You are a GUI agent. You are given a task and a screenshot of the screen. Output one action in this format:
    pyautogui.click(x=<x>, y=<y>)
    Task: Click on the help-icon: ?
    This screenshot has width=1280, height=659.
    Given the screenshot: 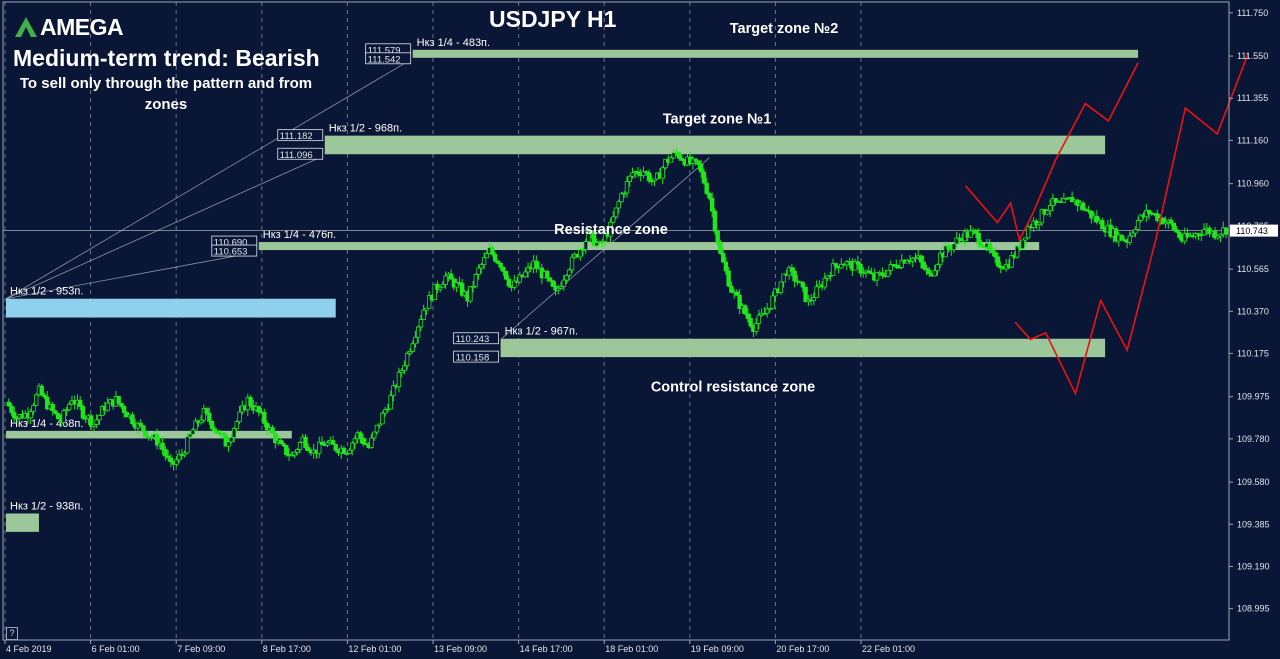 What is the action you would take?
    pyautogui.click(x=12, y=633)
    